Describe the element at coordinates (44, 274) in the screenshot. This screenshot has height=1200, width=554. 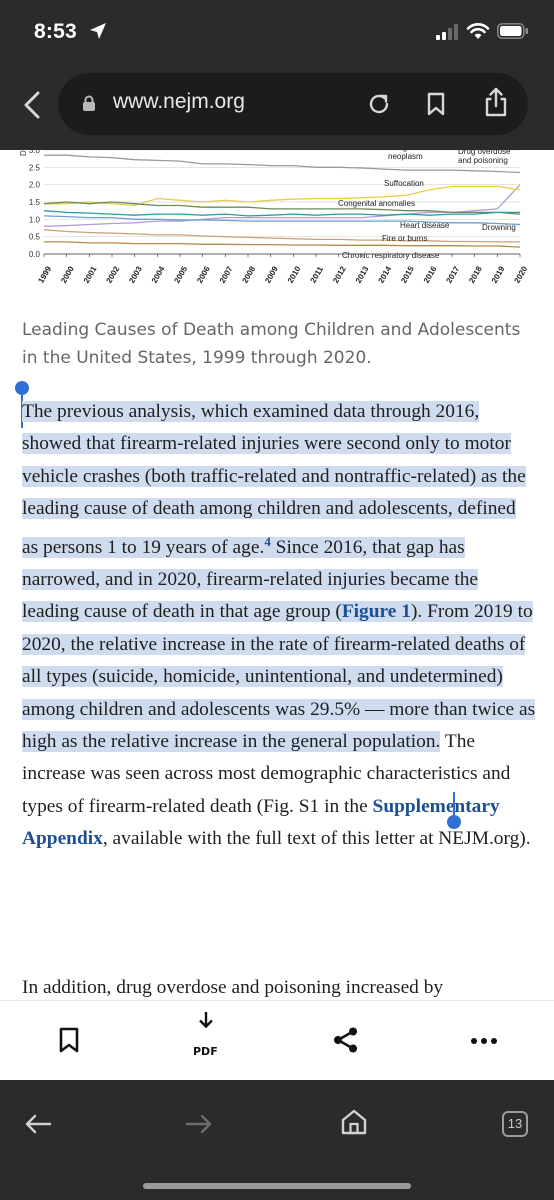
I see `x-tick-label: 1999` at that location.